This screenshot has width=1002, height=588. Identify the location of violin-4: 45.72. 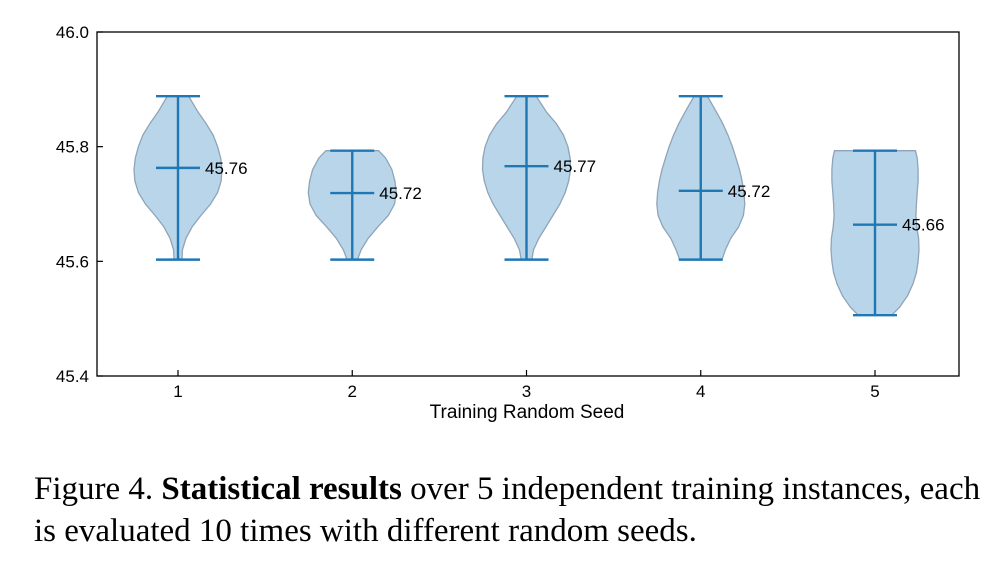
(713, 178).